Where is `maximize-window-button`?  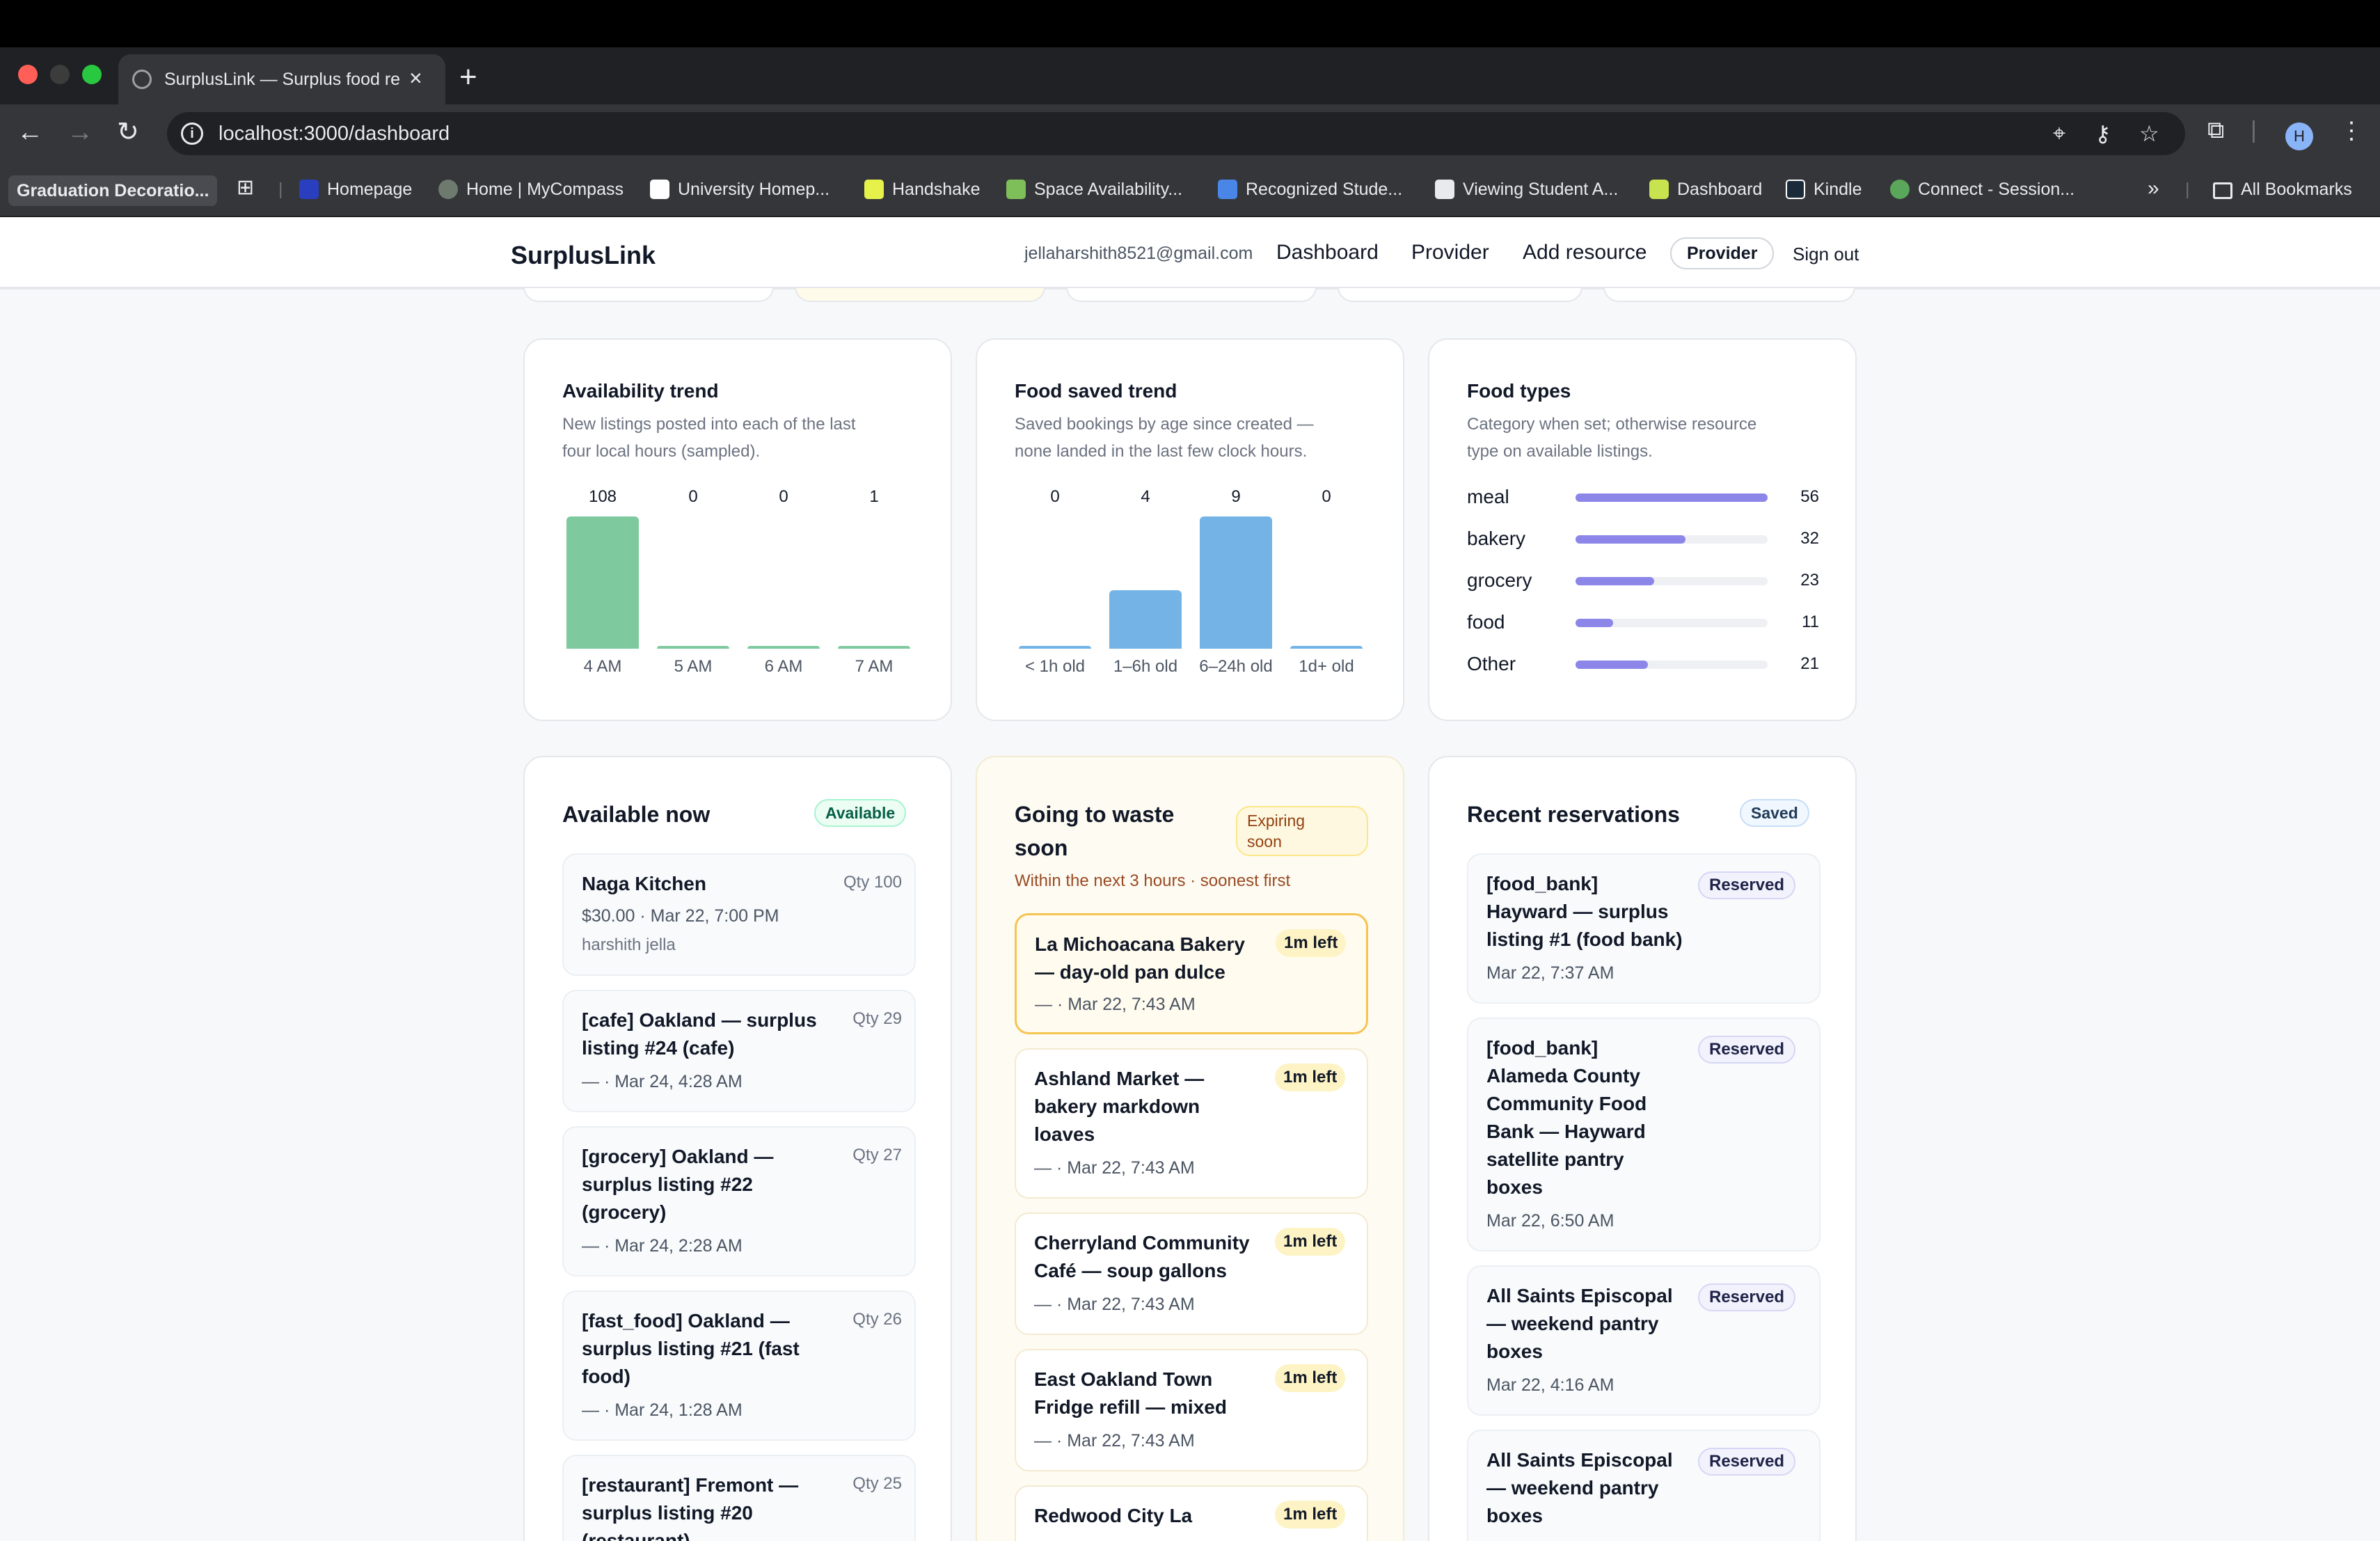
maximize-window-button is located at coordinates (92, 74).